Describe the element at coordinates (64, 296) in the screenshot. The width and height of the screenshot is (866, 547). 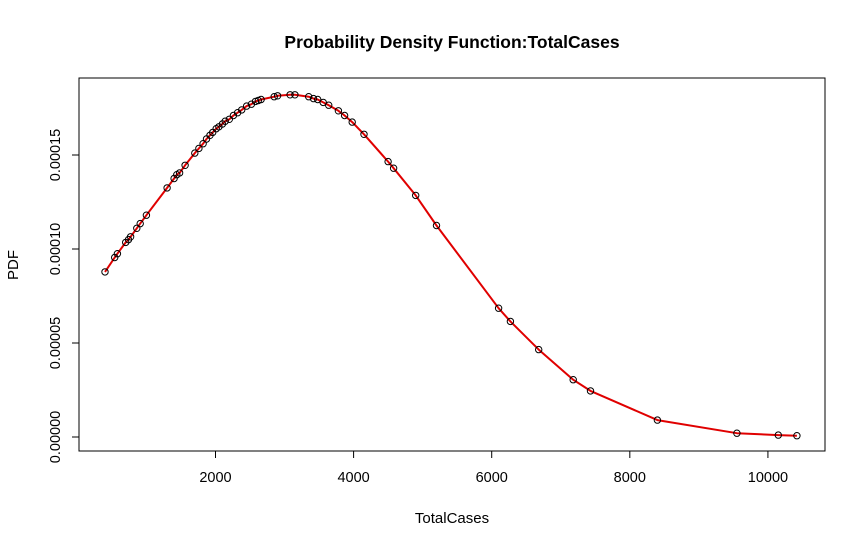
I see `y-axis: 0.00000 0.00005 0.00010 0.00015` at that location.